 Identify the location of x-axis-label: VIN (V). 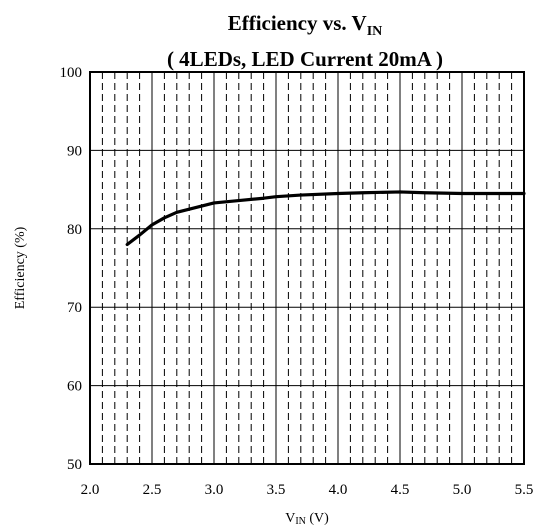
(307, 519).